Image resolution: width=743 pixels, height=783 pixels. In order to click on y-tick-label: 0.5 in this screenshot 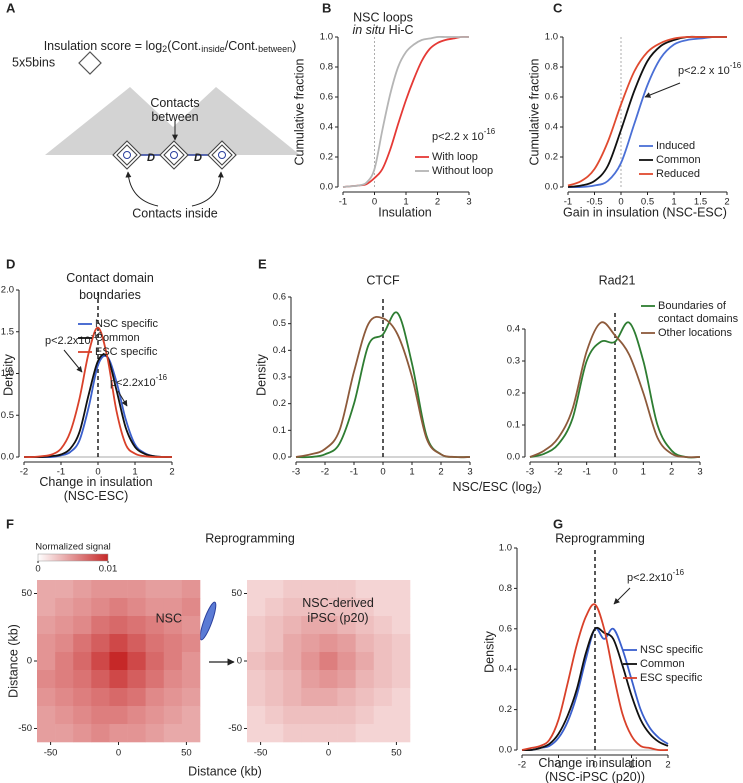, I will do `click(7, 415)`.